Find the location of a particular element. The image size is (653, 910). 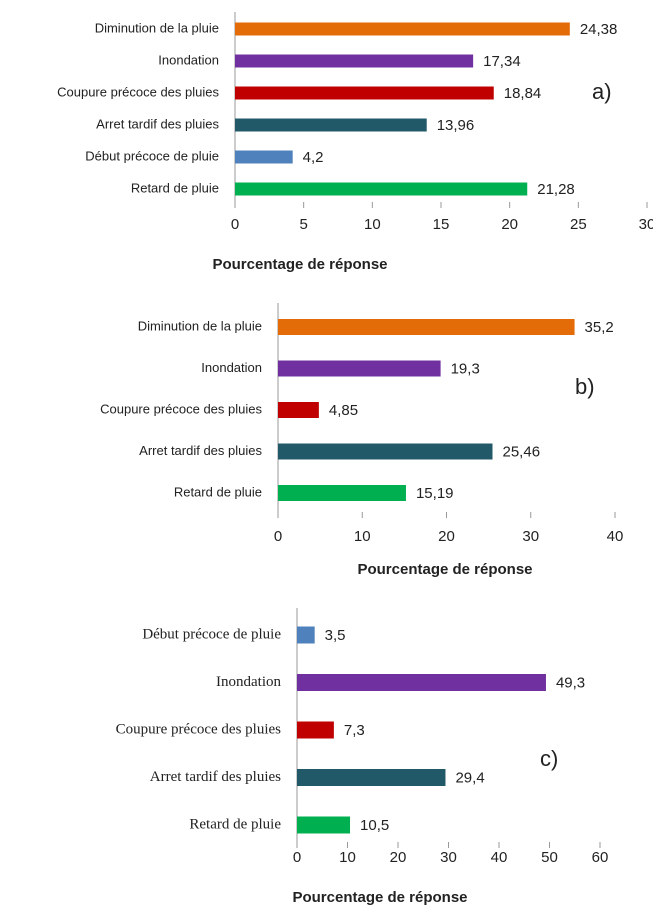

x-tick-label: 60 is located at coordinates (600, 857).